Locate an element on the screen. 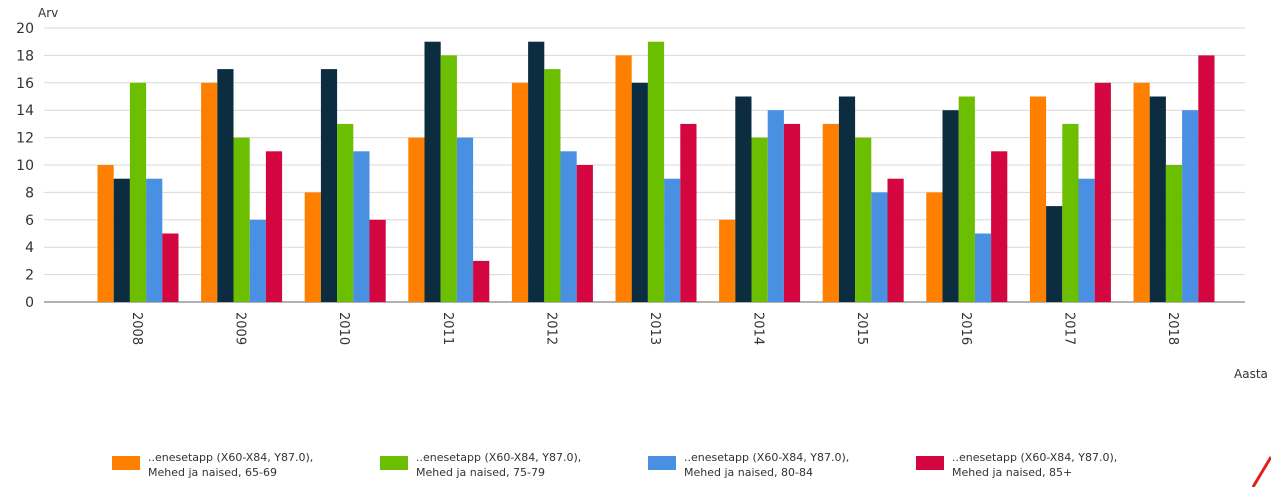 This screenshot has height=487, width=1271. bar-2018-s1 is located at coordinates (1157, 199).